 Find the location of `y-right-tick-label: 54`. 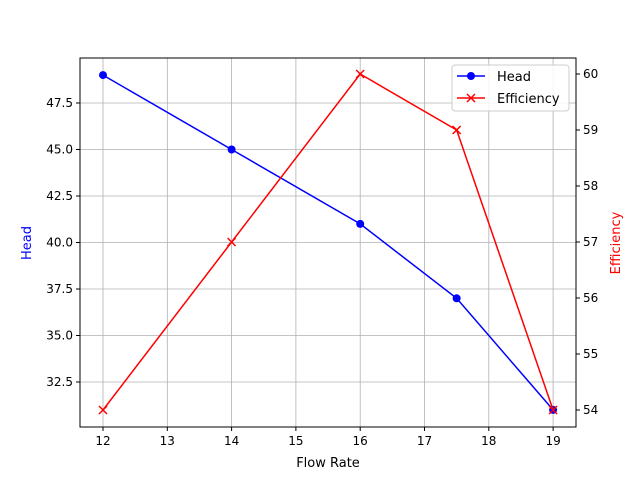

y-right-tick-label: 54 is located at coordinates (590, 410).